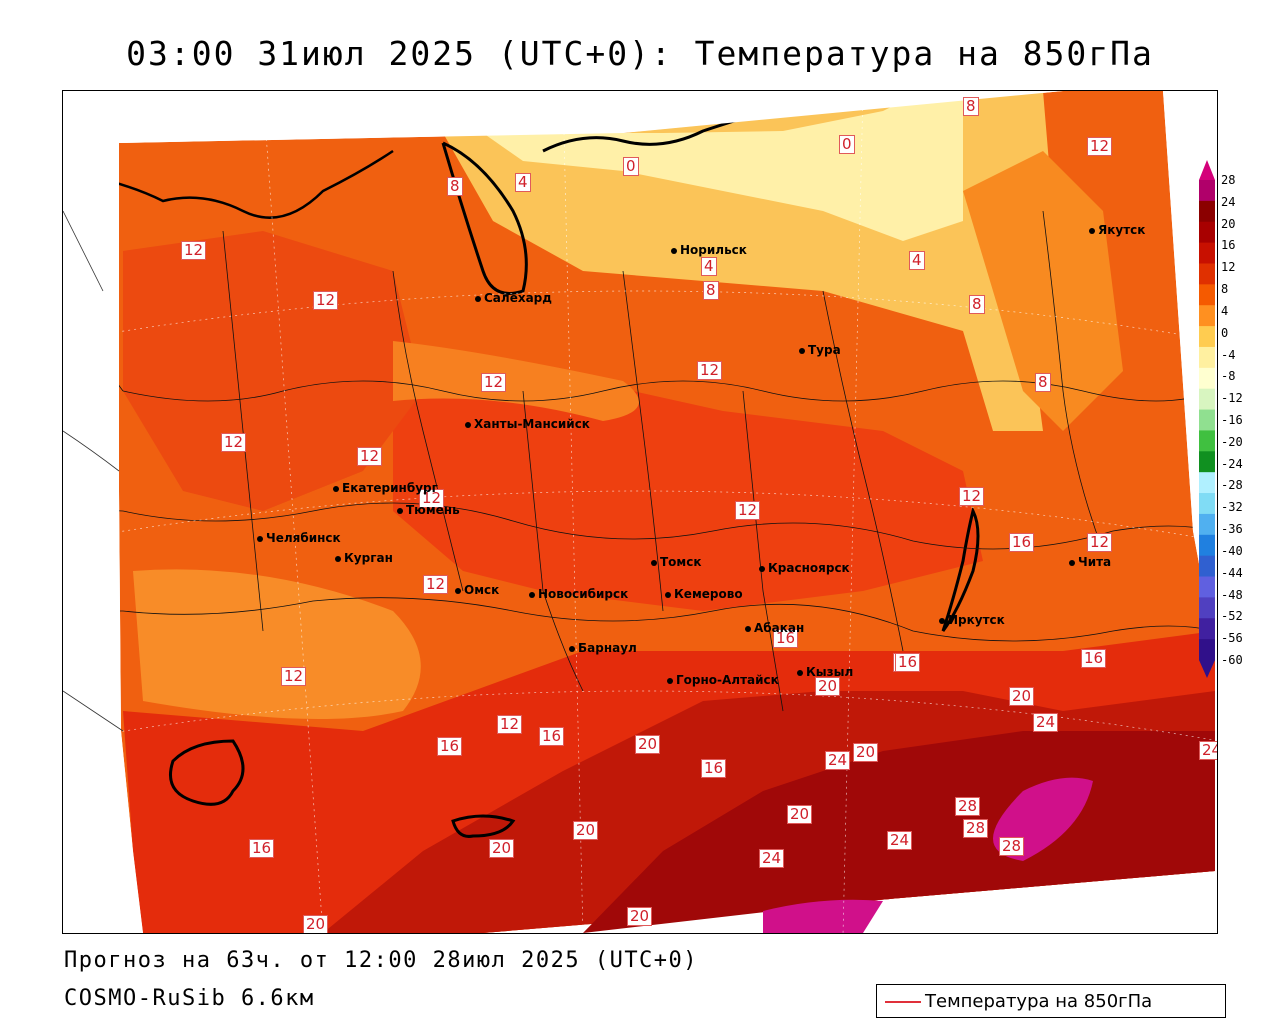  What do you see at coordinates (1207, 669) in the screenshot?
I see `colorbar-bottom-arrow` at bounding box center [1207, 669].